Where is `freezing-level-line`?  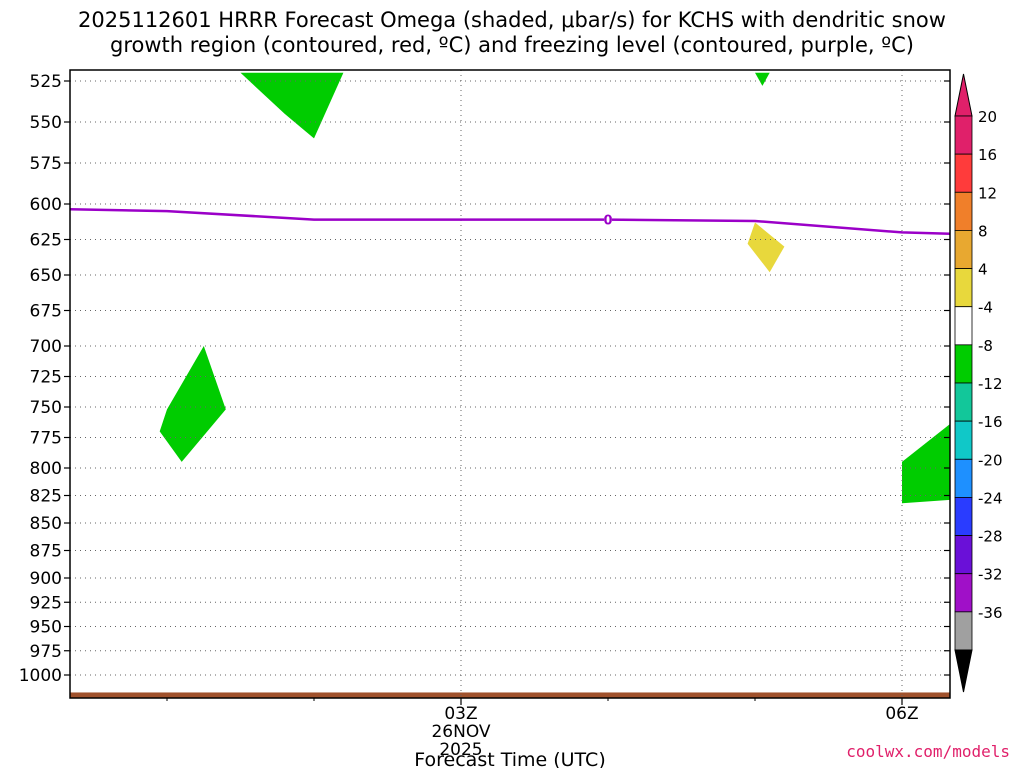
freezing-level-line is located at coordinates (510, 222).